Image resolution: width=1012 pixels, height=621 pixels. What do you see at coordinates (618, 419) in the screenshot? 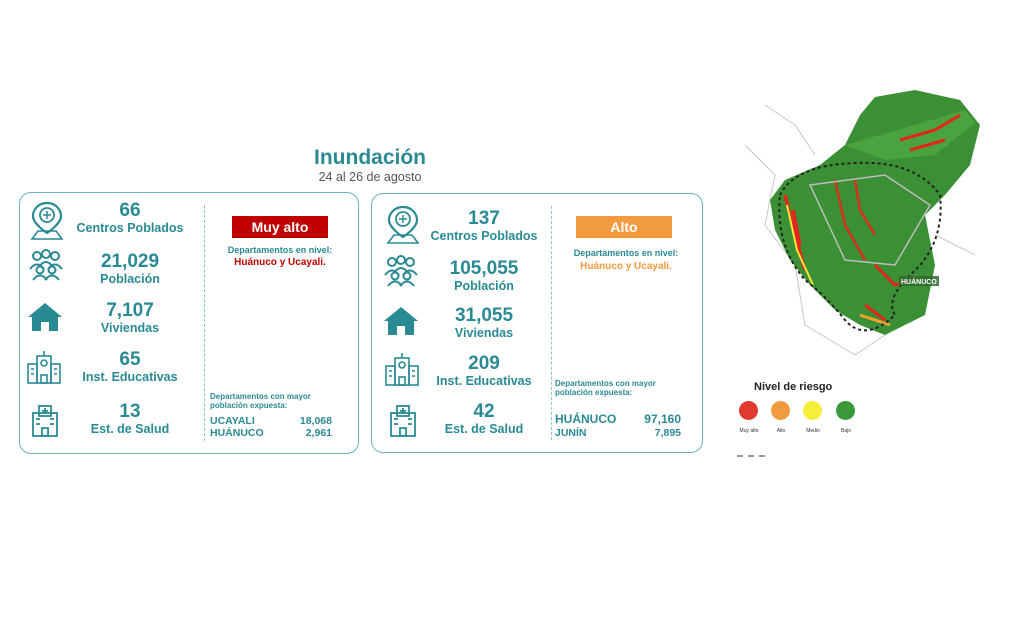
I see `exposed-row: HUÁNUCO 97,160` at bounding box center [618, 419].